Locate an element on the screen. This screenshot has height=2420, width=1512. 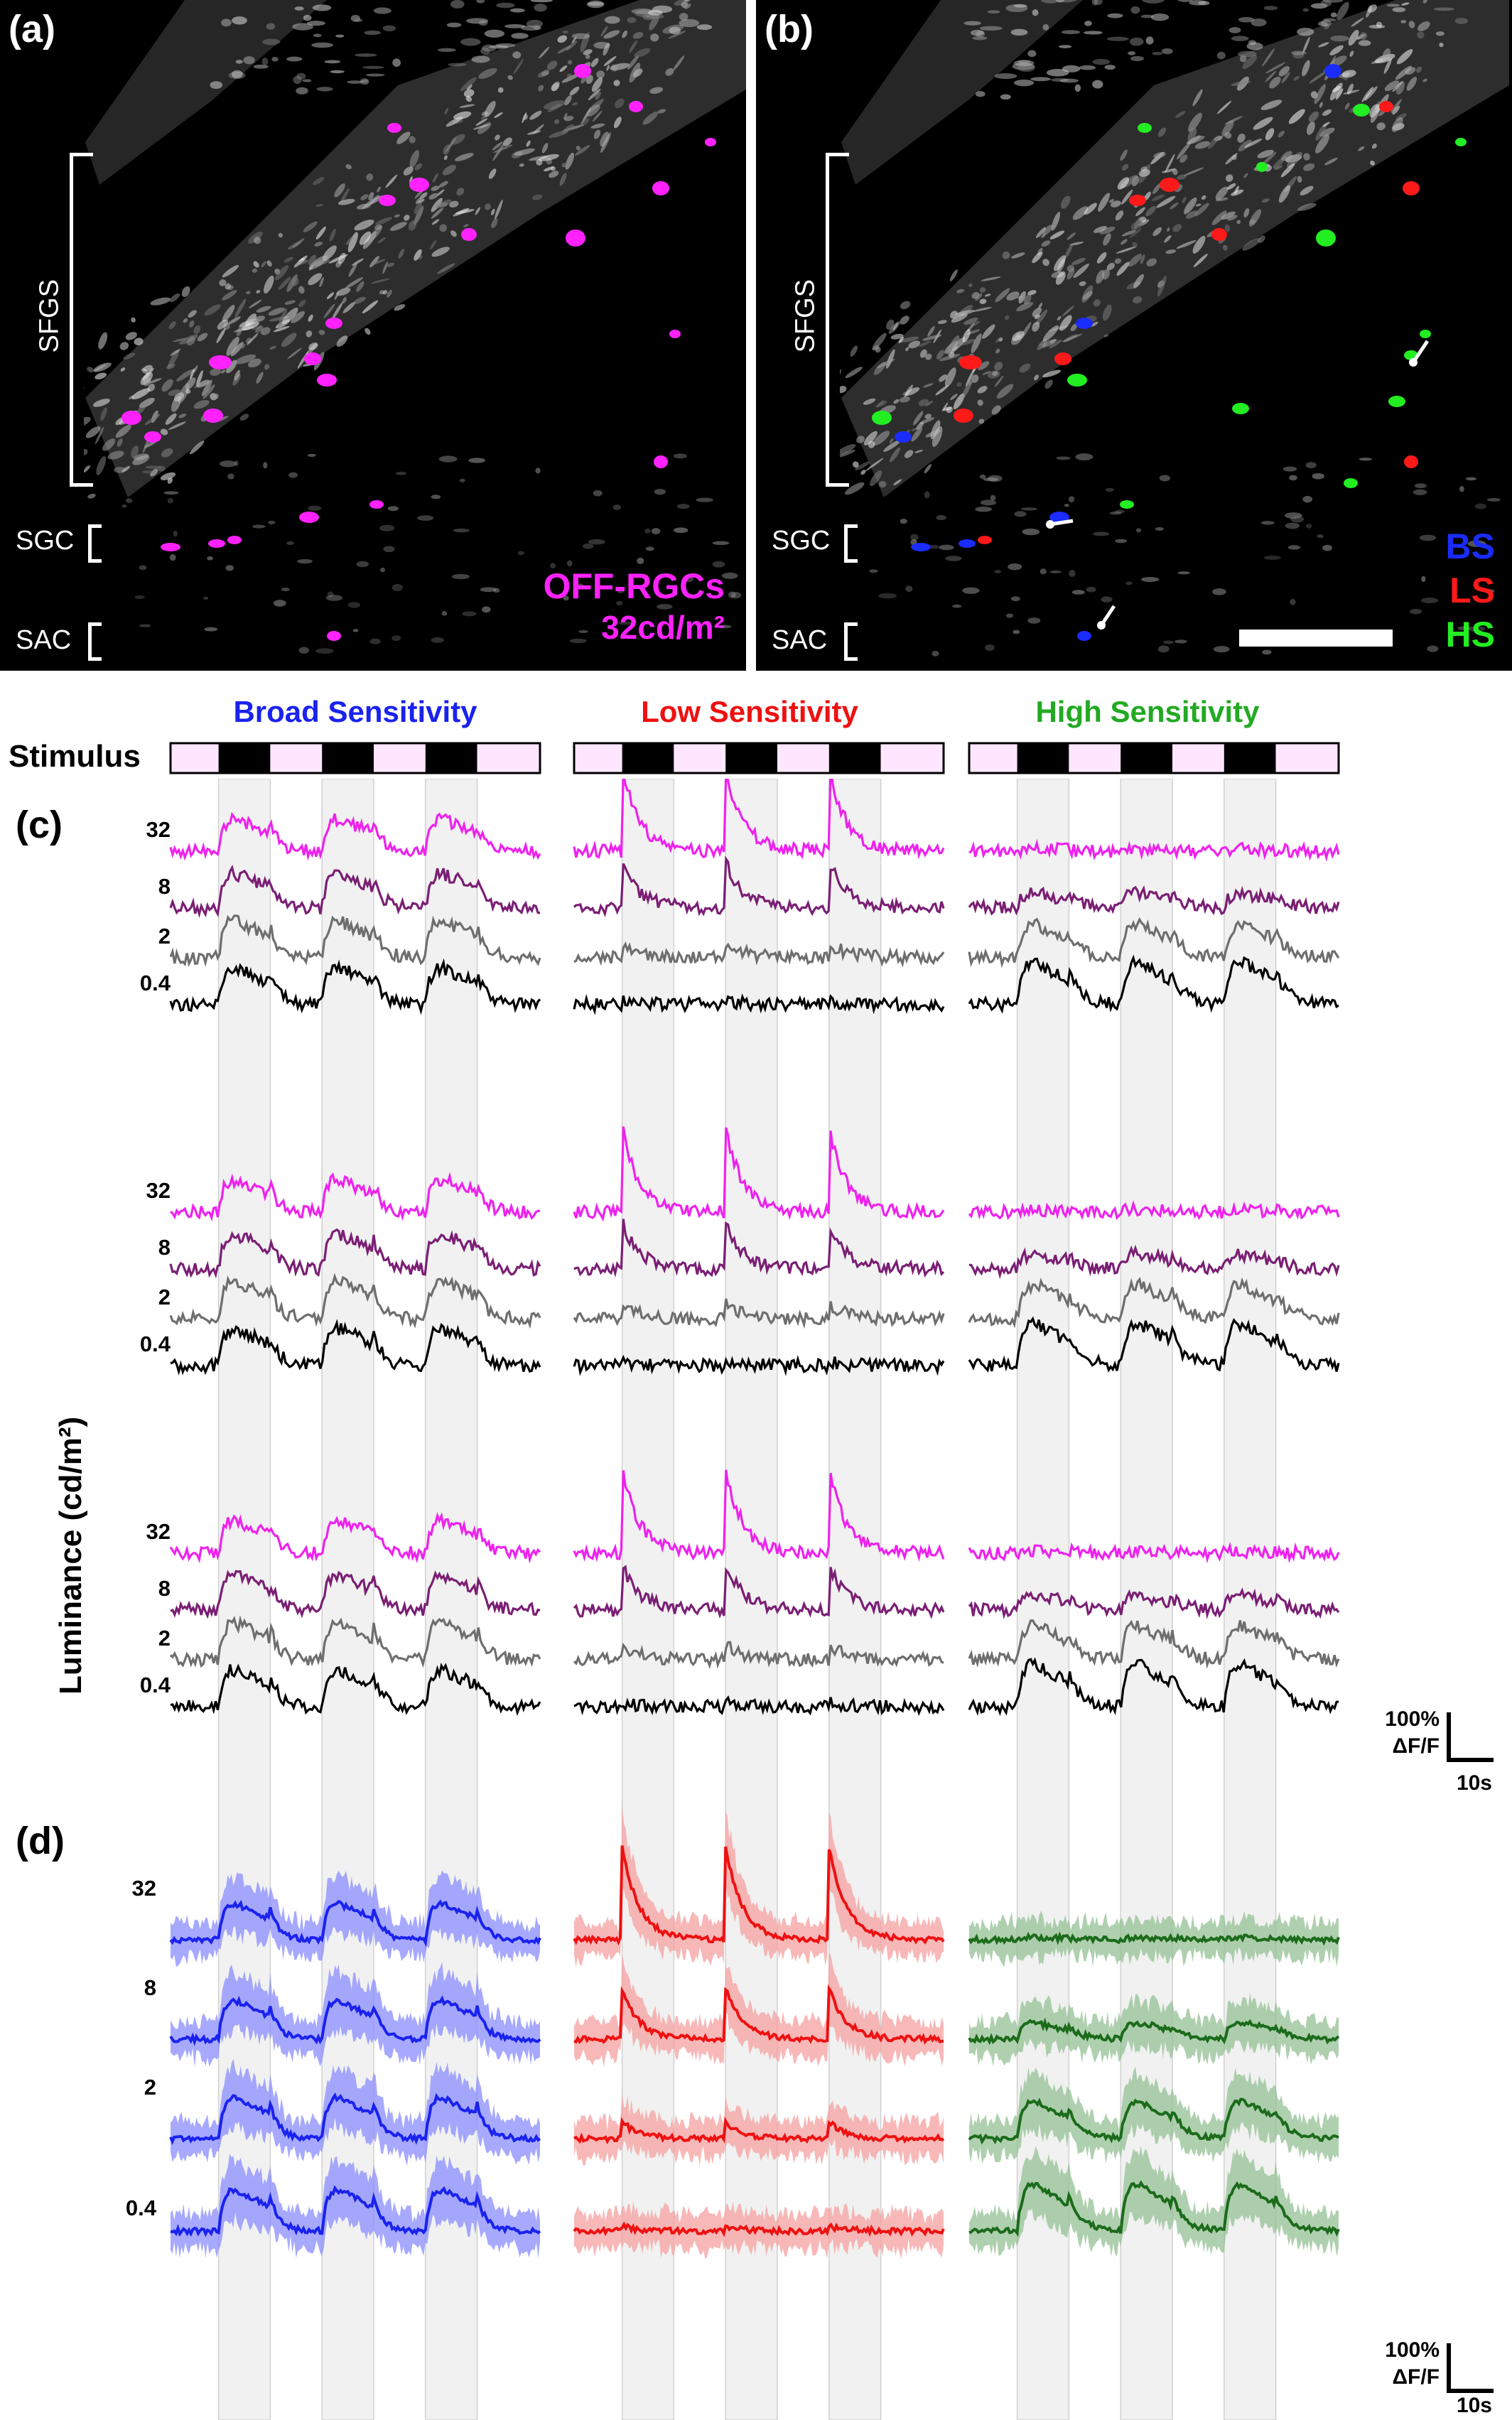
response-trace is located at coordinates (1154, 1262).